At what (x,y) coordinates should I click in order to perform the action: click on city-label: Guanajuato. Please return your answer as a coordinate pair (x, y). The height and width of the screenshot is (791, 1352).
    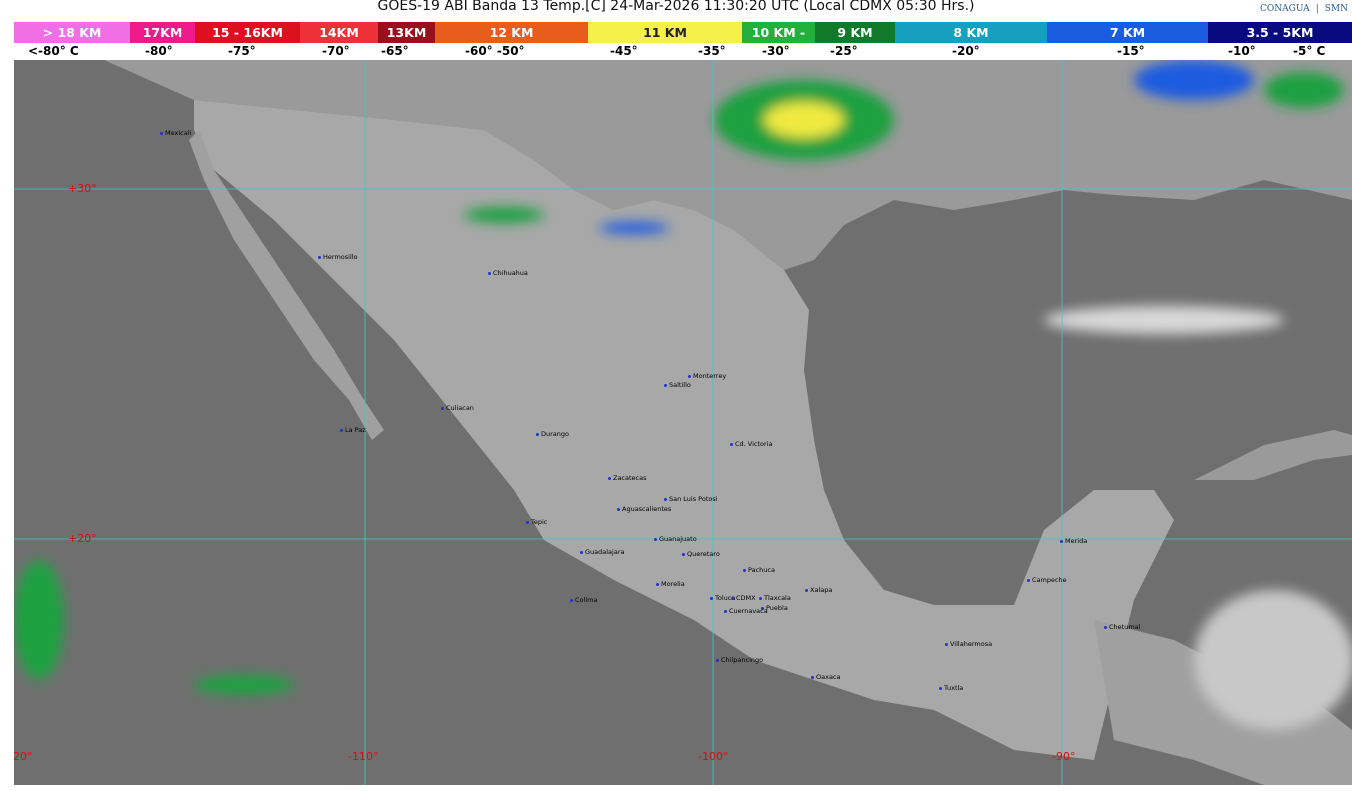
    Looking at the image, I should click on (675, 539).